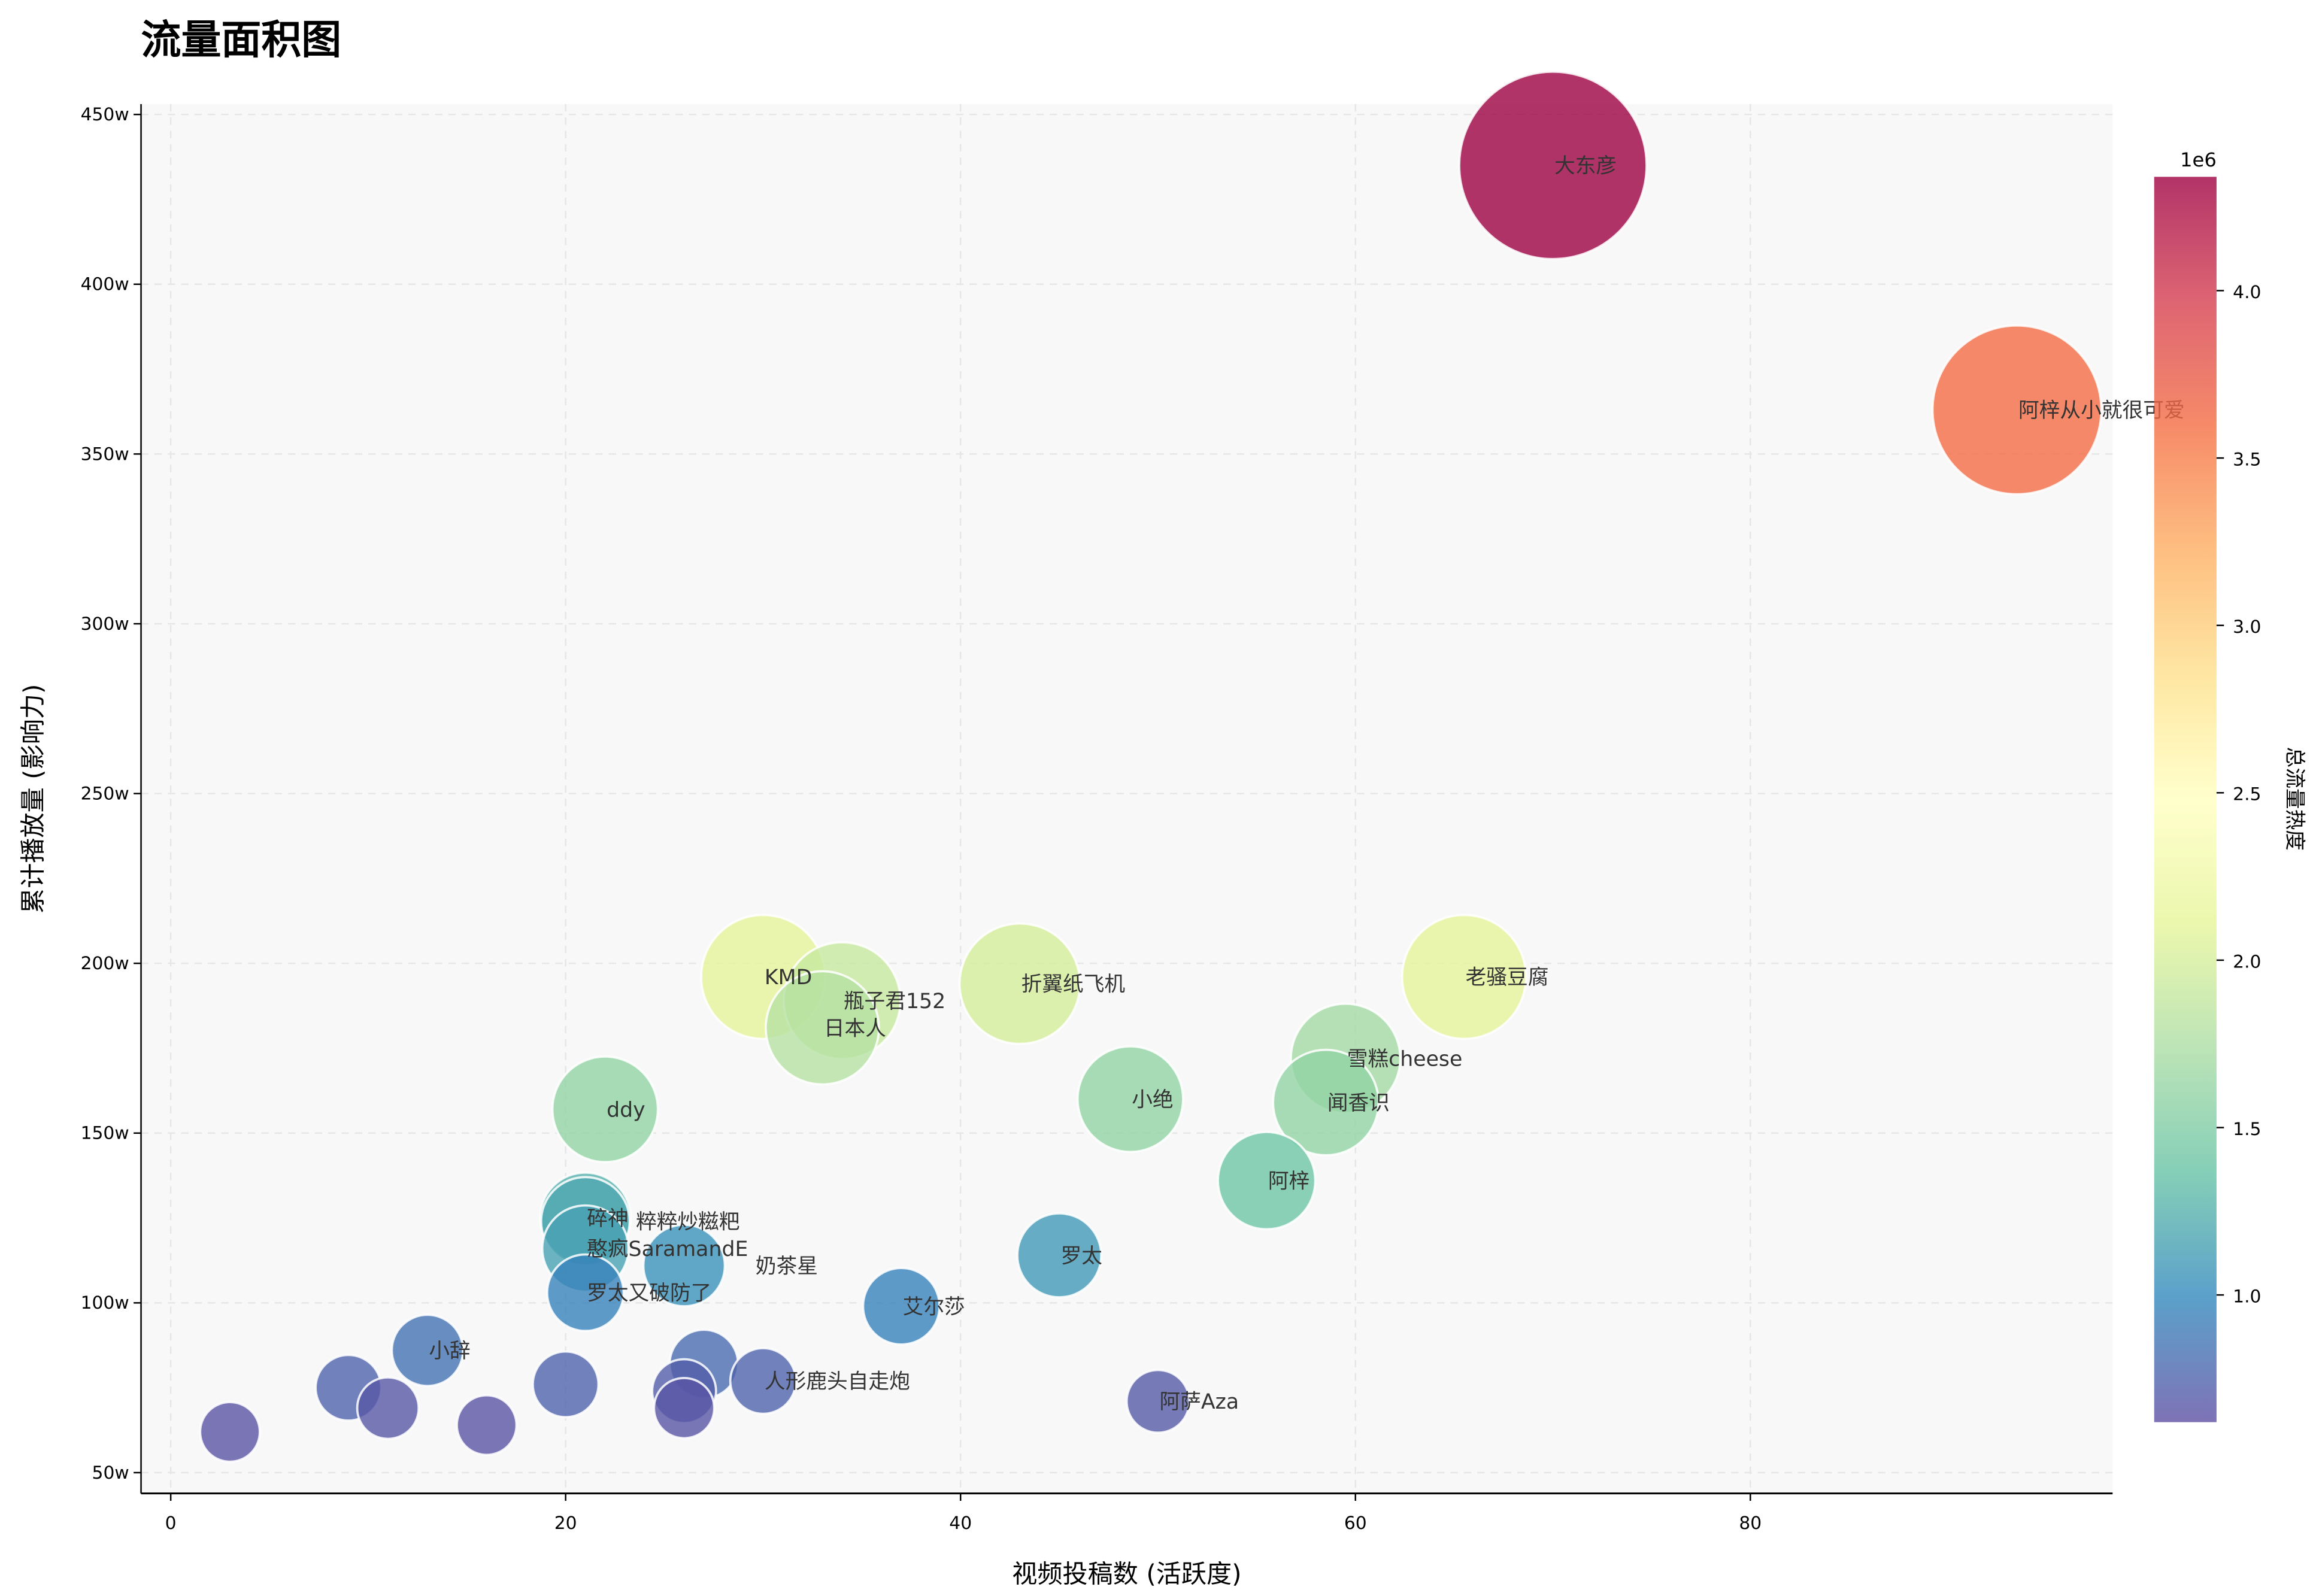 This screenshot has width=2316, height=1596. What do you see at coordinates (1288, 1182) in the screenshot?
I see `bubble-label: 阿梓` at bounding box center [1288, 1182].